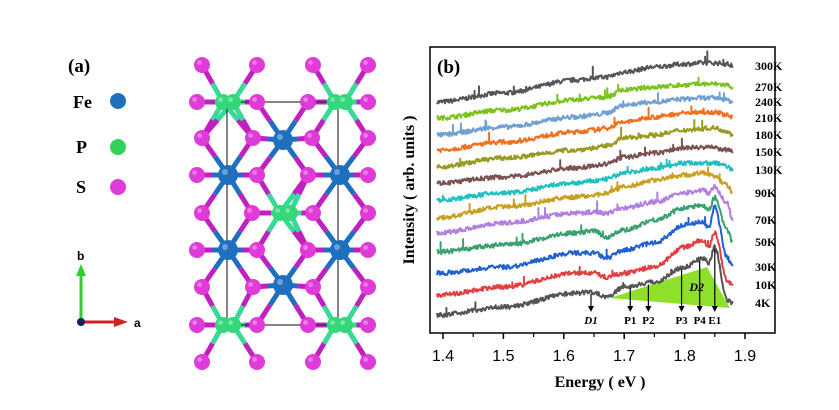 The image size is (839, 410). I want to click on series-label-130K: 130K, so click(769, 170).